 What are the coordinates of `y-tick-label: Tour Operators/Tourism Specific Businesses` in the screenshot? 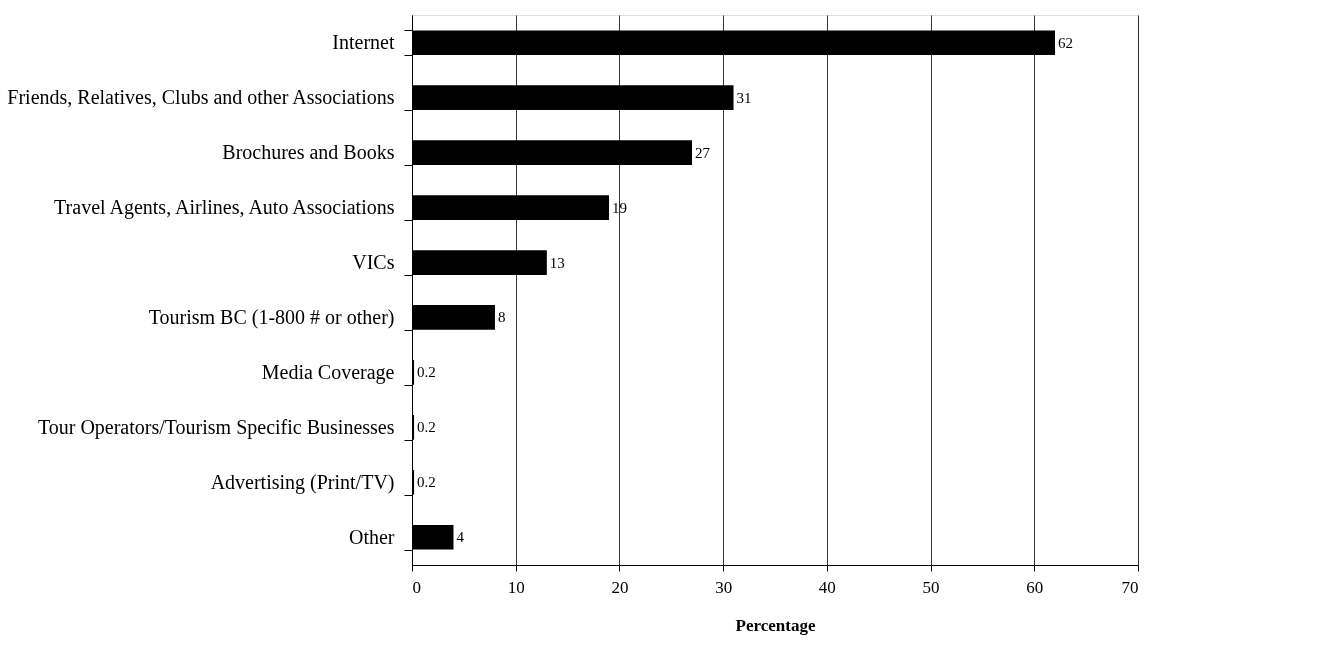 It's located at (216, 427).